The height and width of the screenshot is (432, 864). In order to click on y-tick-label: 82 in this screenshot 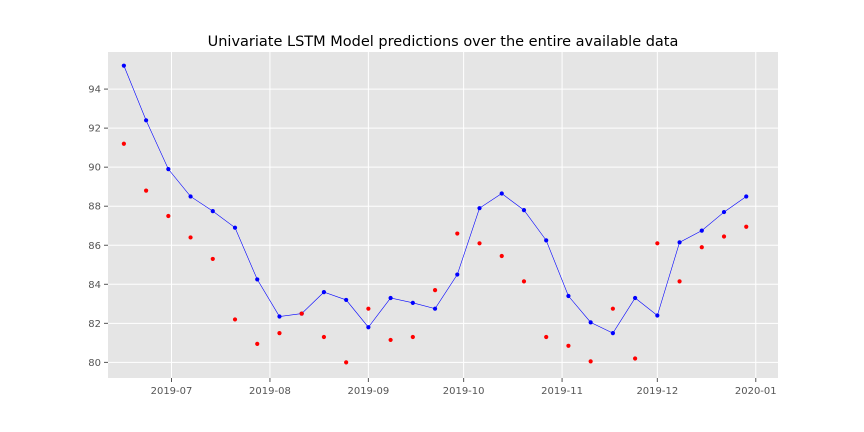, I will do `click(94, 324)`.